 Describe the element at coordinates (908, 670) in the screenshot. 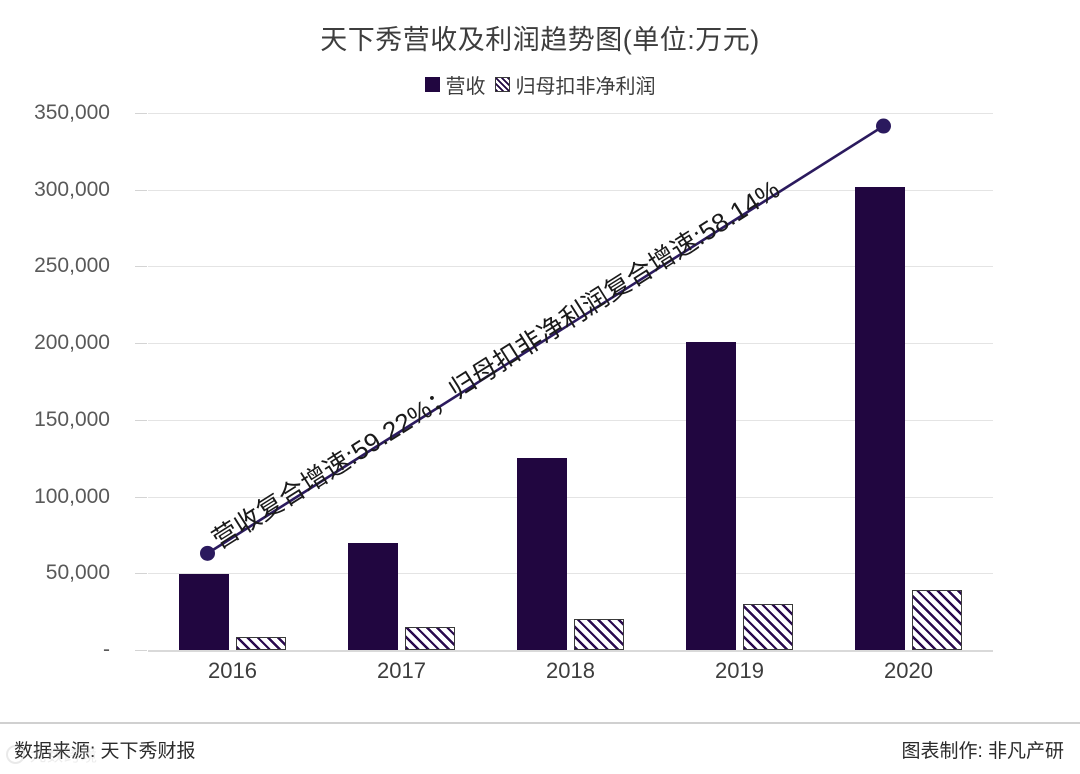

I see `x-axis-label: 2020` at that location.